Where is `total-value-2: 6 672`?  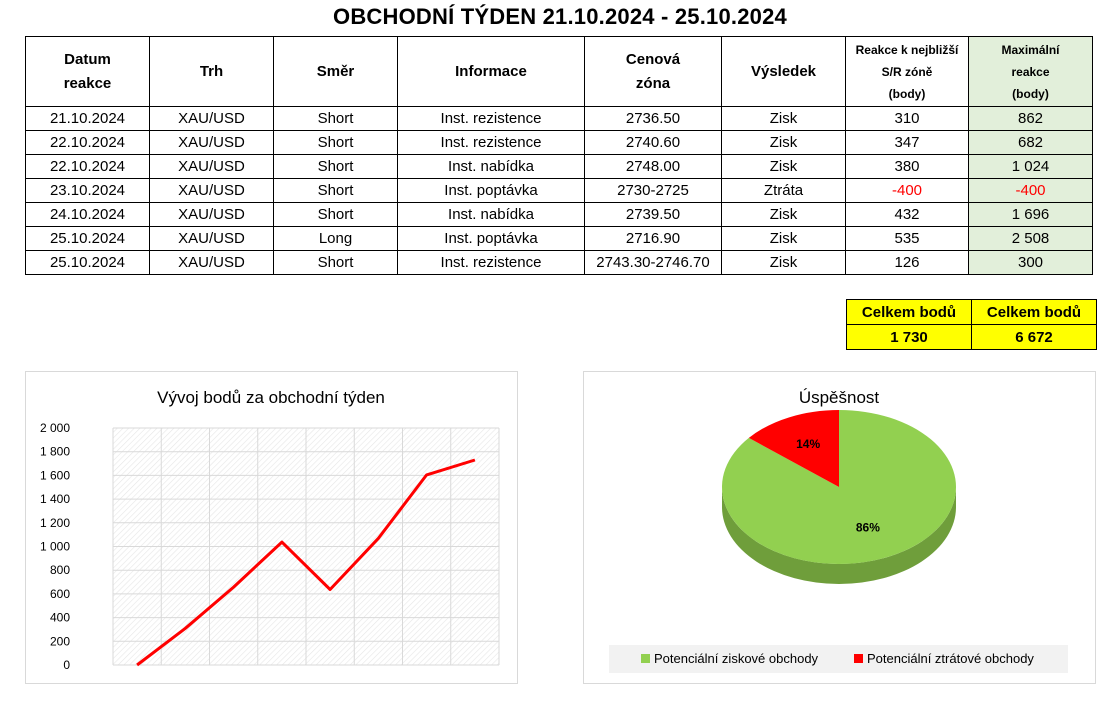 total-value-2: 6 672 is located at coordinates (1034, 337).